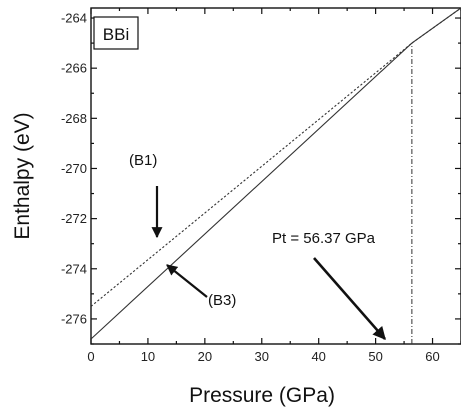 This screenshot has height=408, width=461. What do you see at coordinates (74, 18) in the screenshot?
I see `y-tick-label: -264` at bounding box center [74, 18].